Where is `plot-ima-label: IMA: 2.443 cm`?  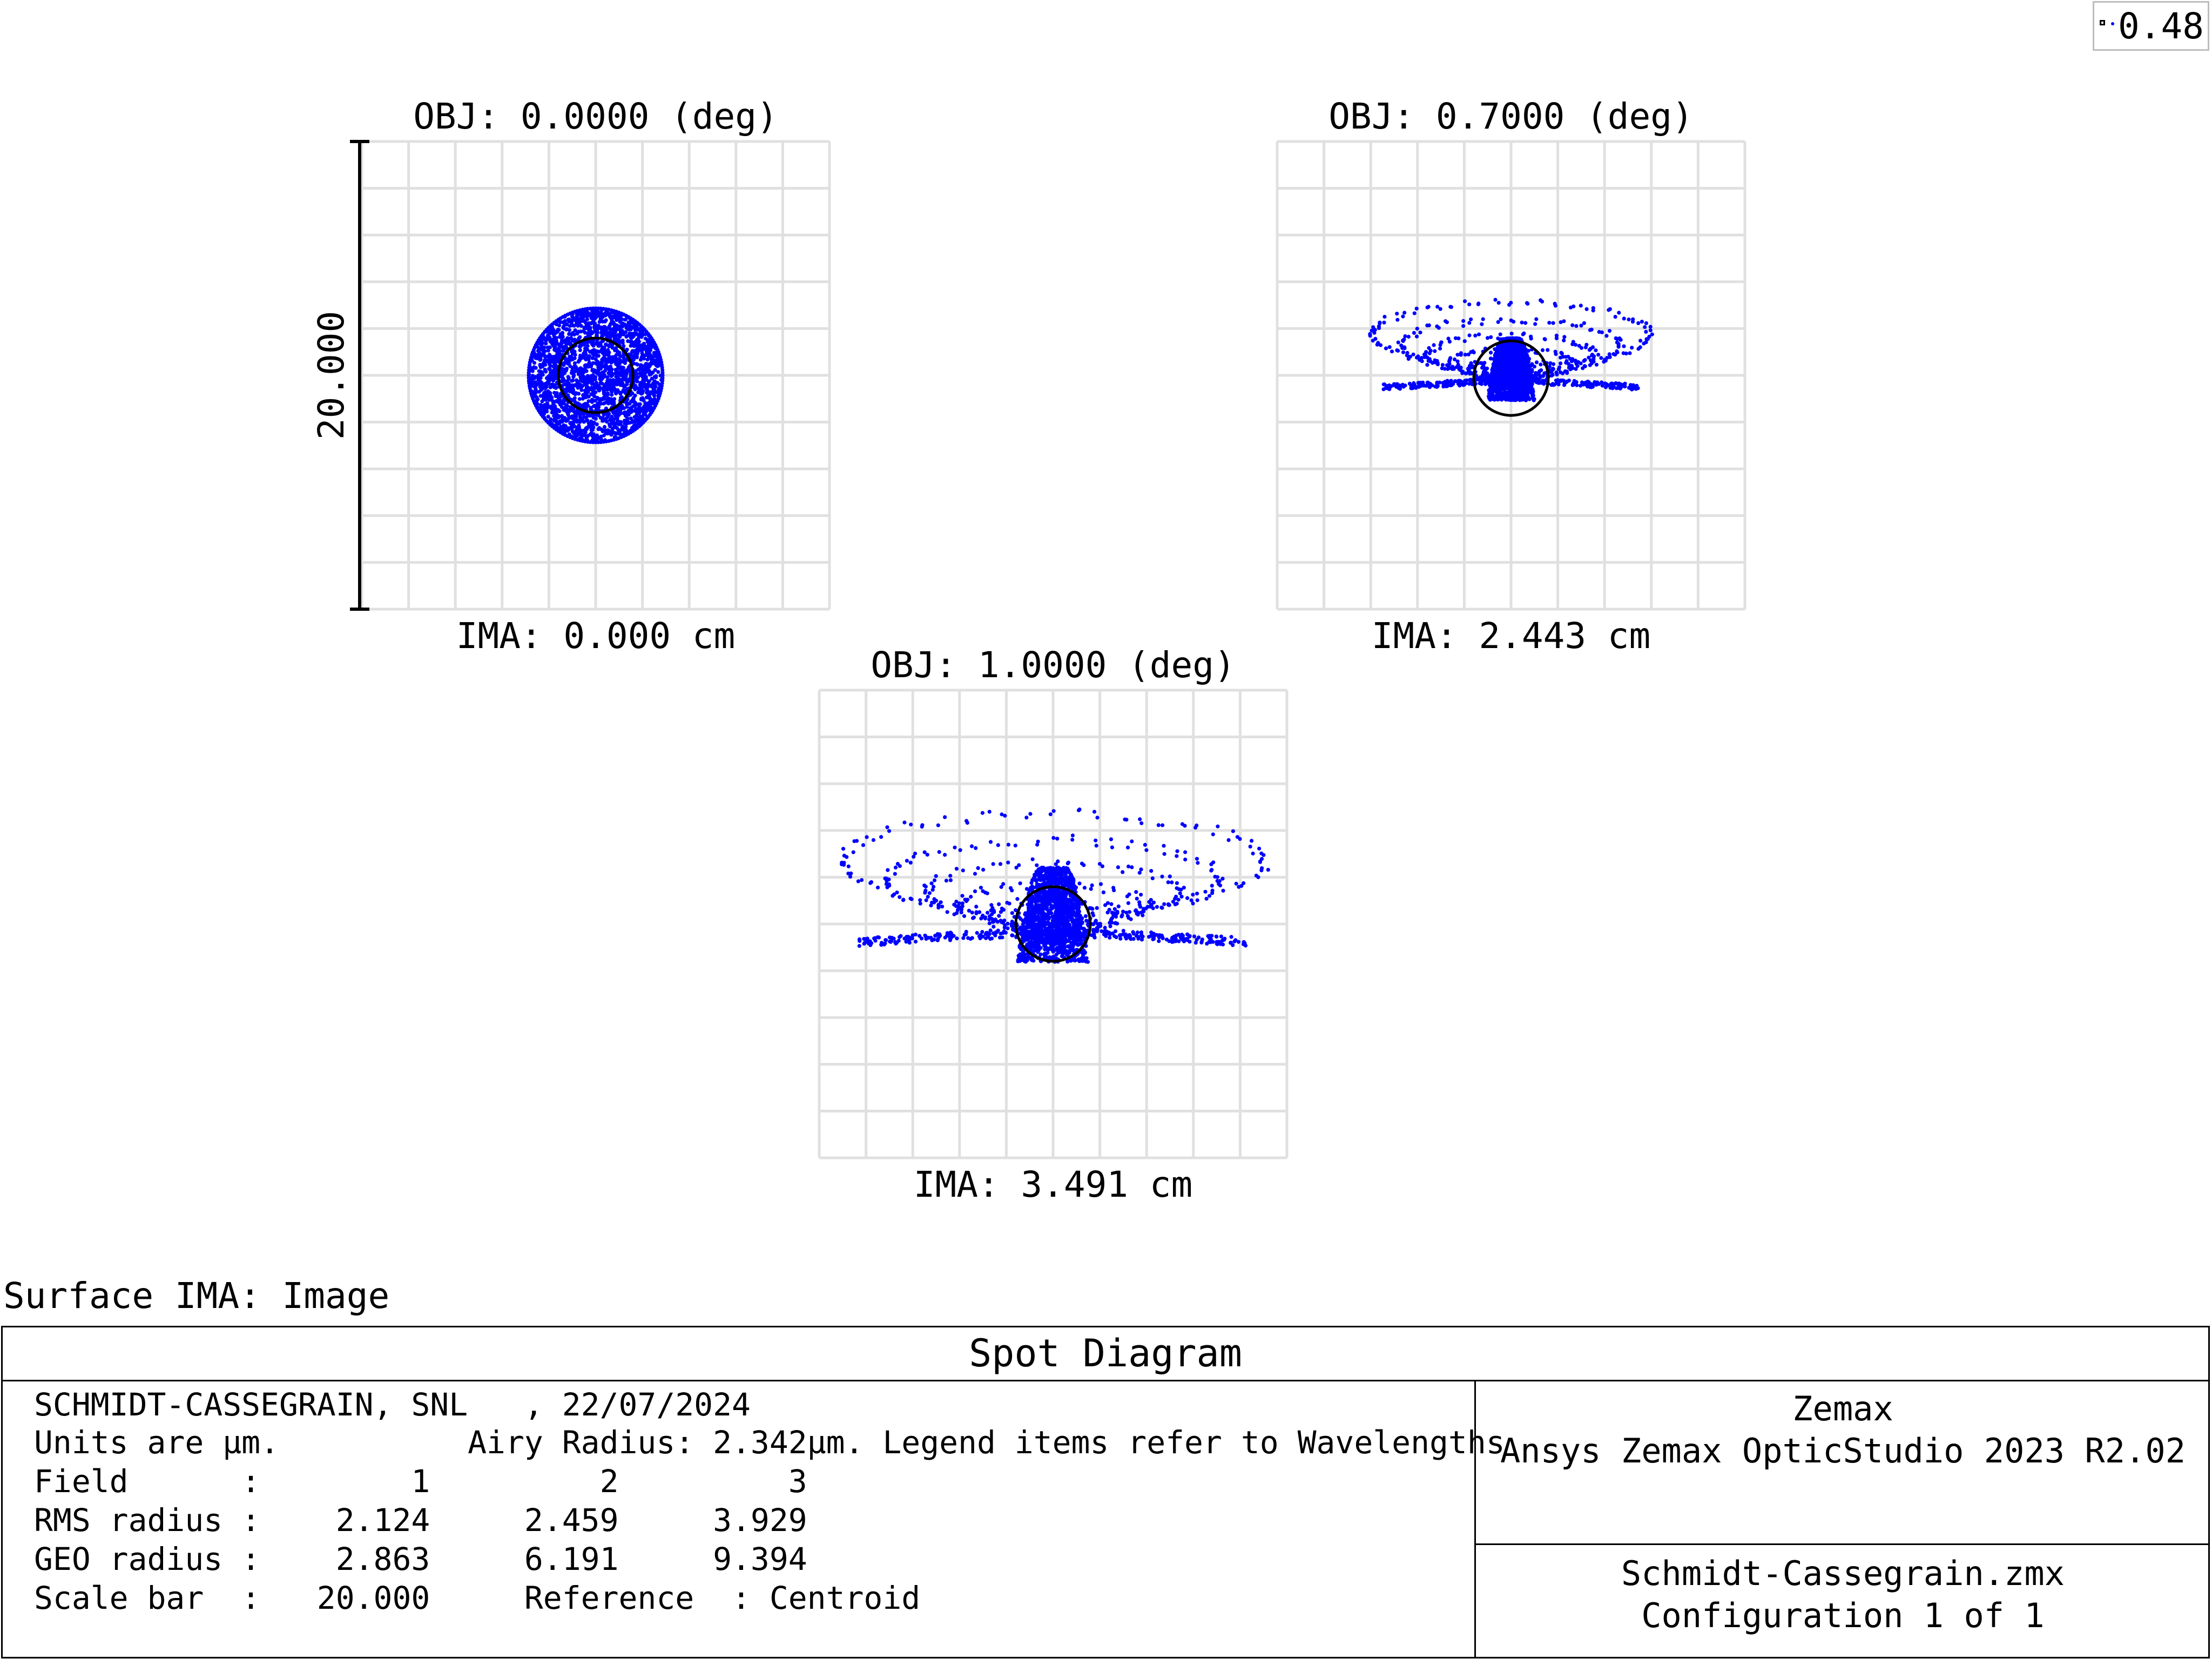
plot-ima-label: IMA: 2.443 cm is located at coordinates (1511, 636).